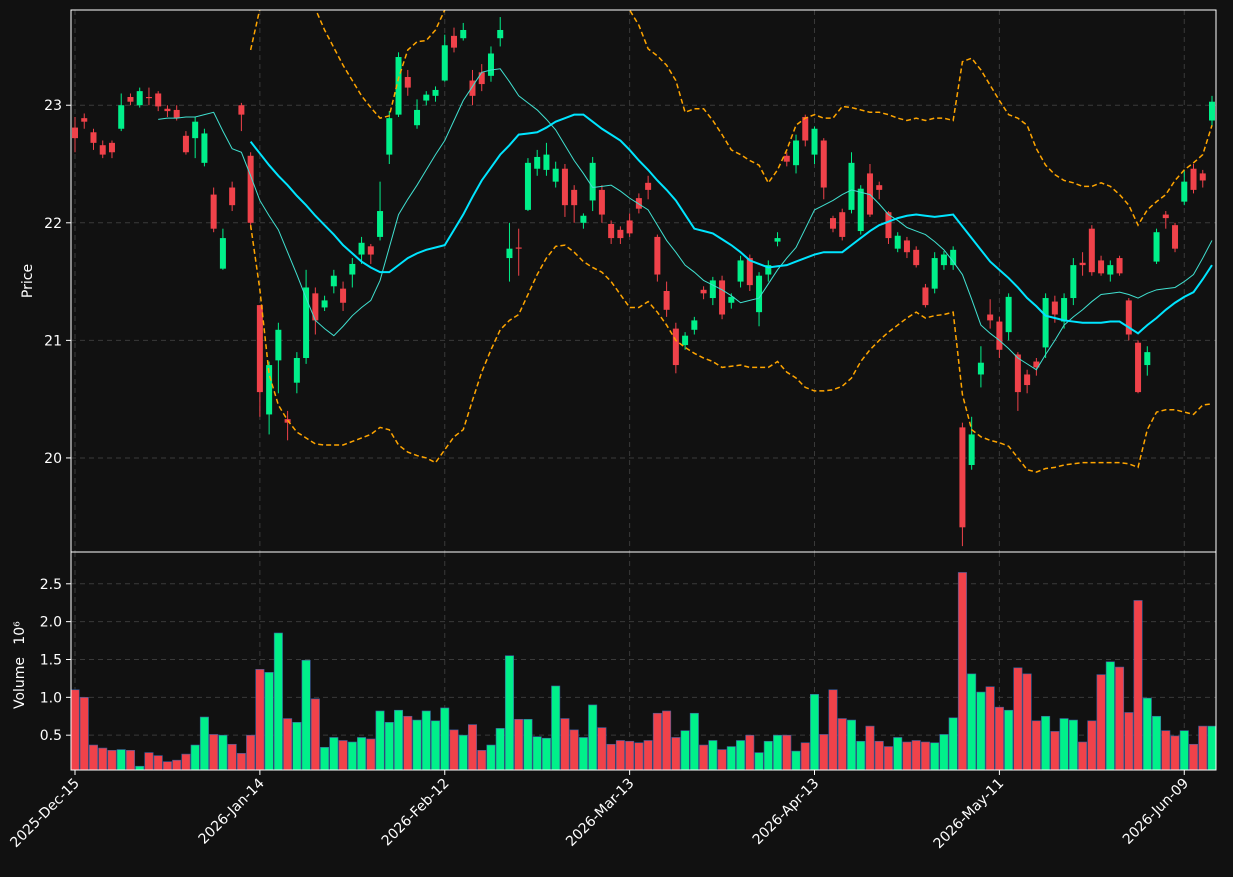 The height and width of the screenshot is (877, 1233). I want to click on volume-axis-offset: 10⁶, so click(20, 633).